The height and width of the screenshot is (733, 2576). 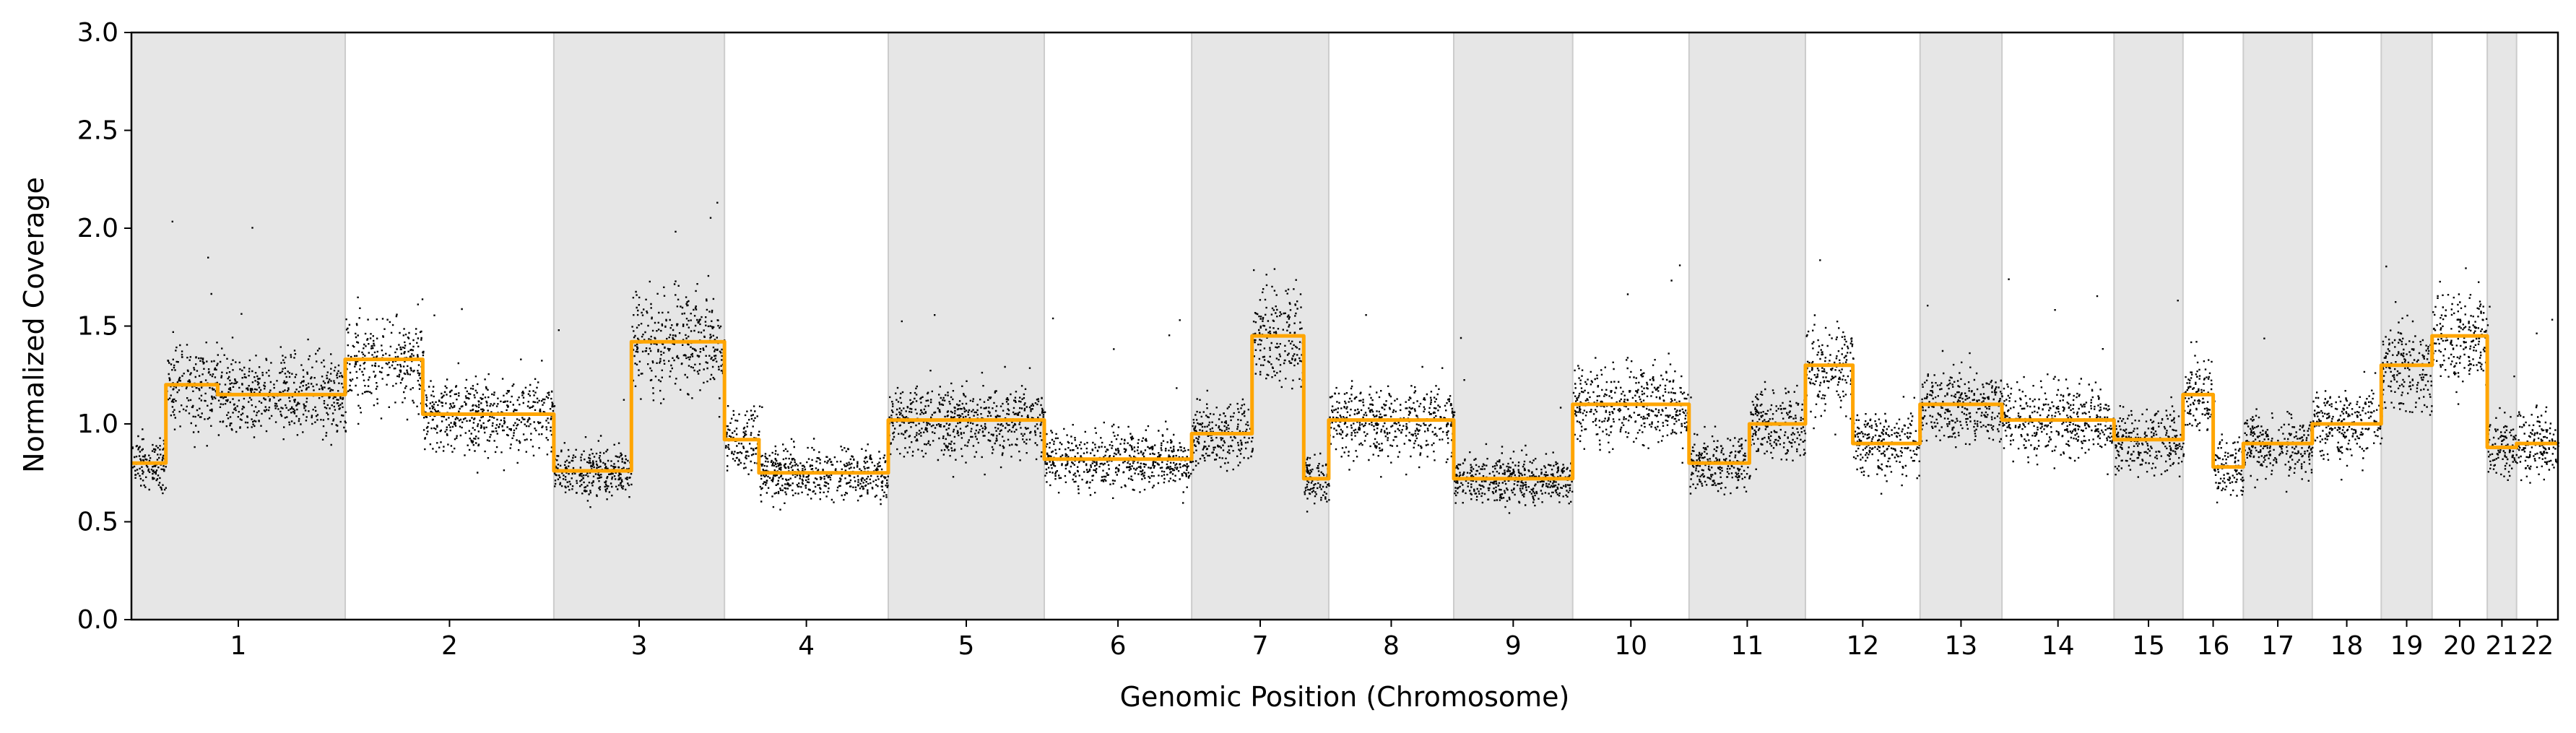 What do you see at coordinates (238, 646) in the screenshot?
I see `x-tick-label-chr1: 1` at bounding box center [238, 646].